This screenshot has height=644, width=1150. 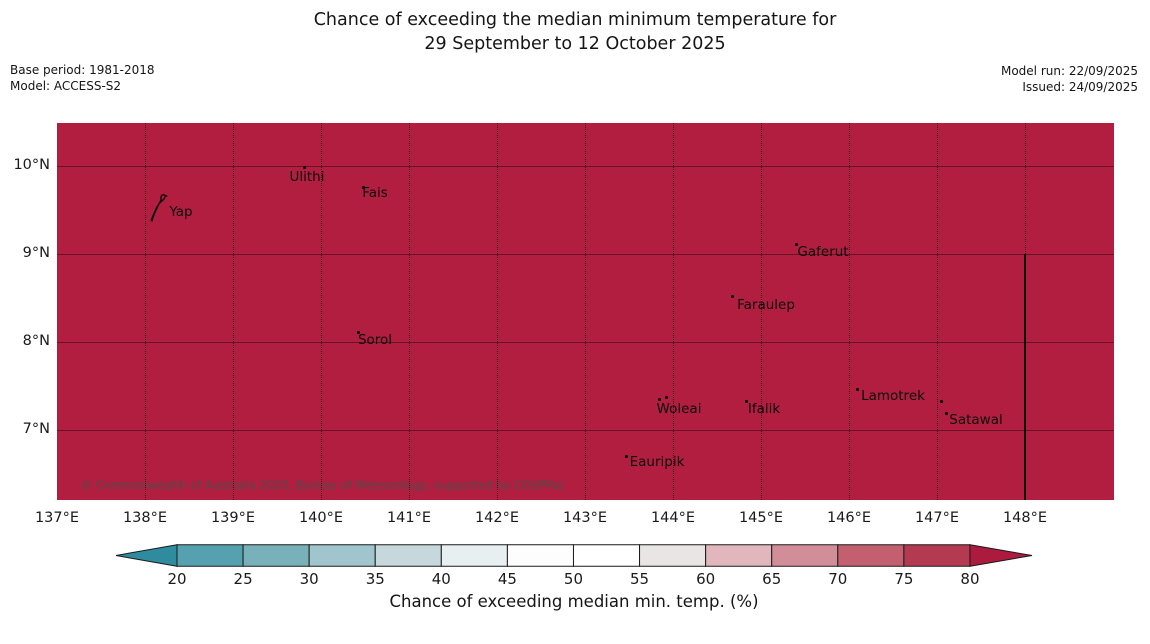 I want to click on y-axis-tick-label: 8°N, so click(x=36, y=341).